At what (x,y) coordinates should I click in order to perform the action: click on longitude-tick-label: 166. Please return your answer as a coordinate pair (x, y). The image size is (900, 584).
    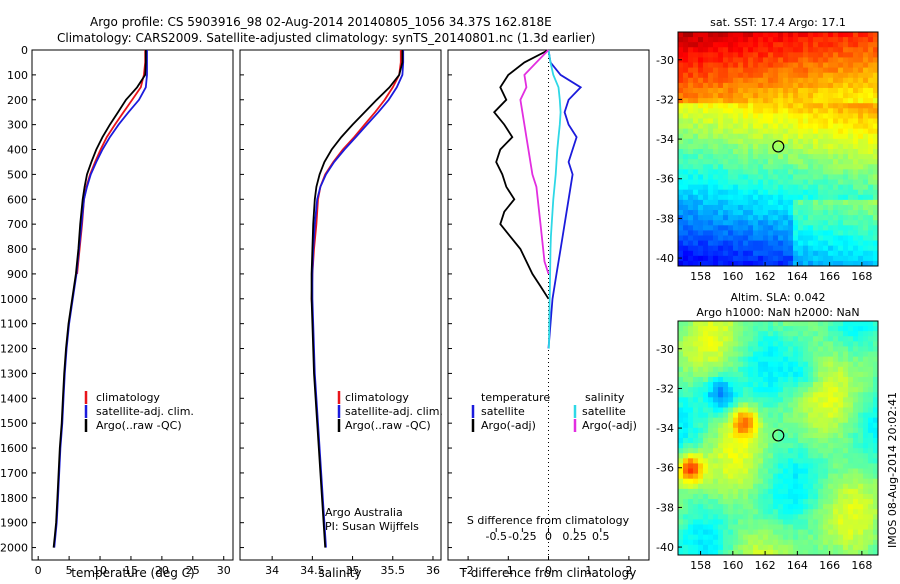
    Looking at the image, I should click on (829, 276).